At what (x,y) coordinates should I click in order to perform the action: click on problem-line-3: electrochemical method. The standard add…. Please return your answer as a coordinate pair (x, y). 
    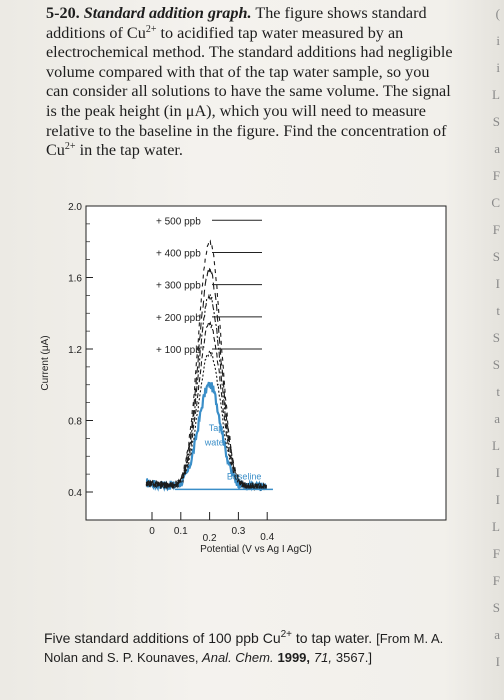
    Looking at the image, I should click on (249, 52).